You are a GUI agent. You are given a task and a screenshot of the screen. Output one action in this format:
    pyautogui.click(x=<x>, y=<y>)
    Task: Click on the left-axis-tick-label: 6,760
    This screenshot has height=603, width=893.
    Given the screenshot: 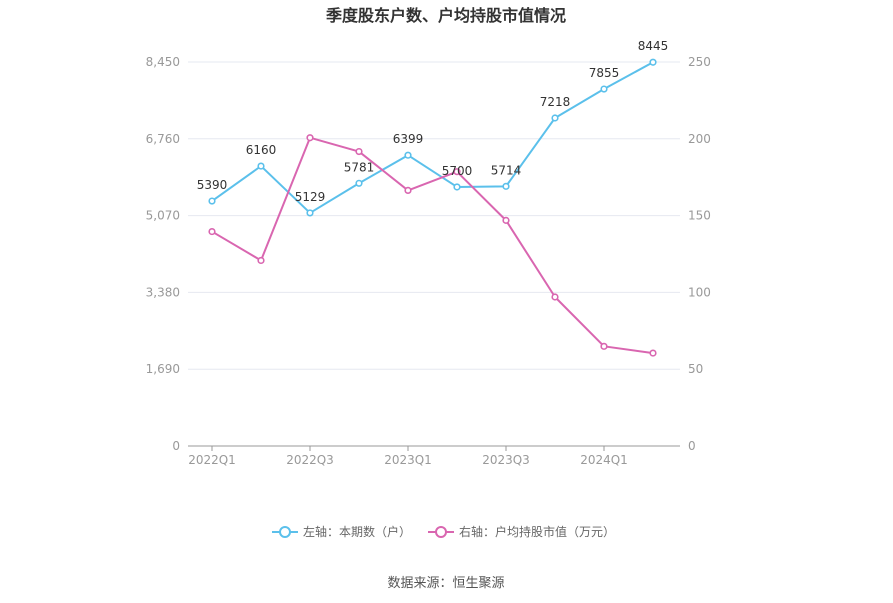 What is the action you would take?
    pyautogui.click(x=163, y=139)
    